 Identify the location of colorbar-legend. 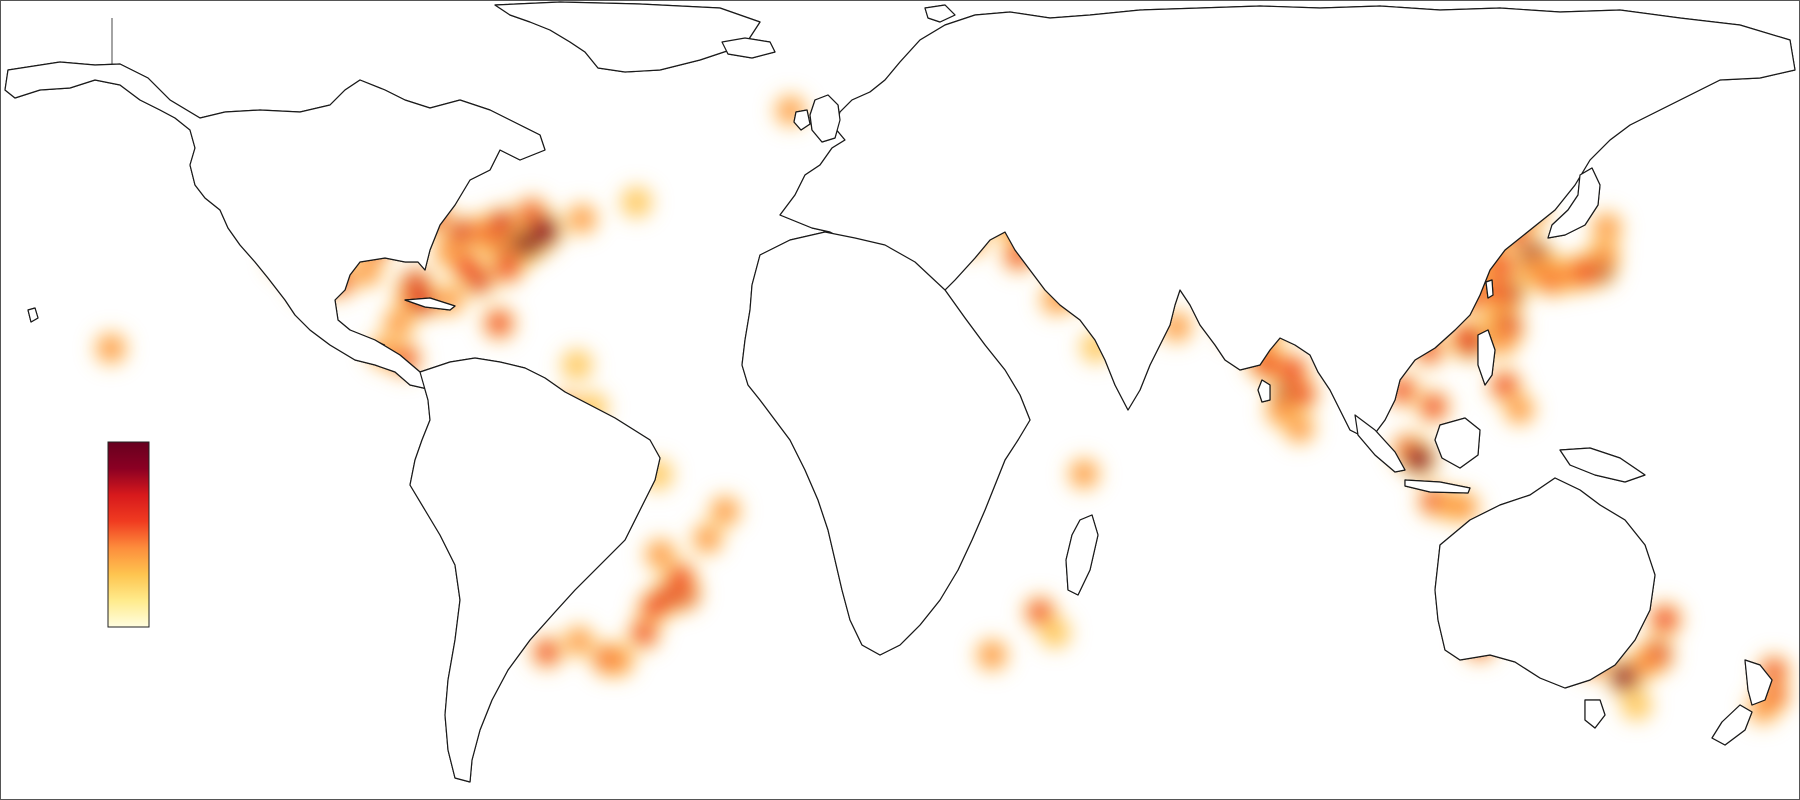
(128, 534).